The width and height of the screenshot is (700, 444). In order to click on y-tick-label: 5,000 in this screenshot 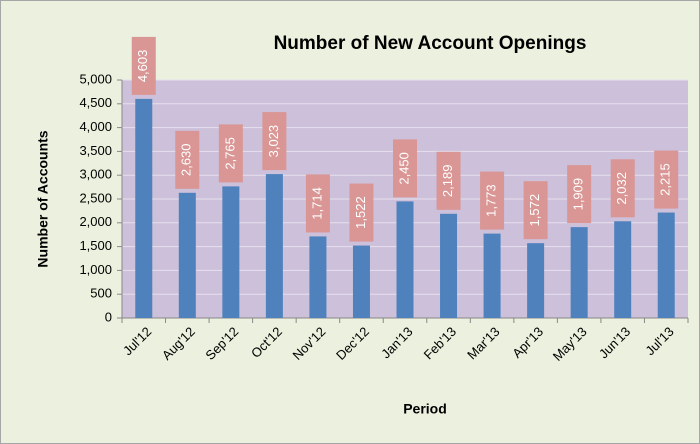, I will do `click(95, 78)`.